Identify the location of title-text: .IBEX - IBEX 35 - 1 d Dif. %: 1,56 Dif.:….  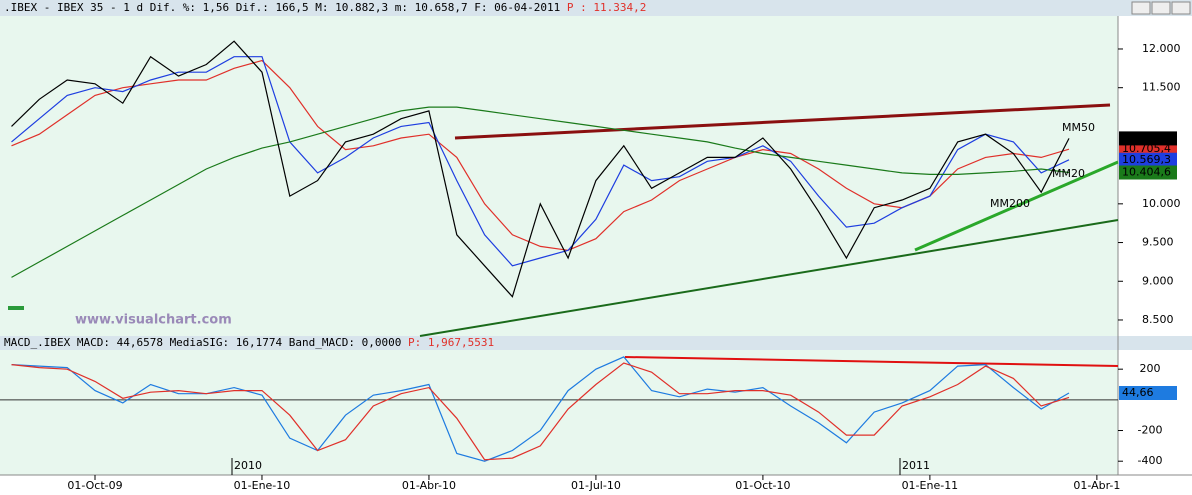
(282, 7).